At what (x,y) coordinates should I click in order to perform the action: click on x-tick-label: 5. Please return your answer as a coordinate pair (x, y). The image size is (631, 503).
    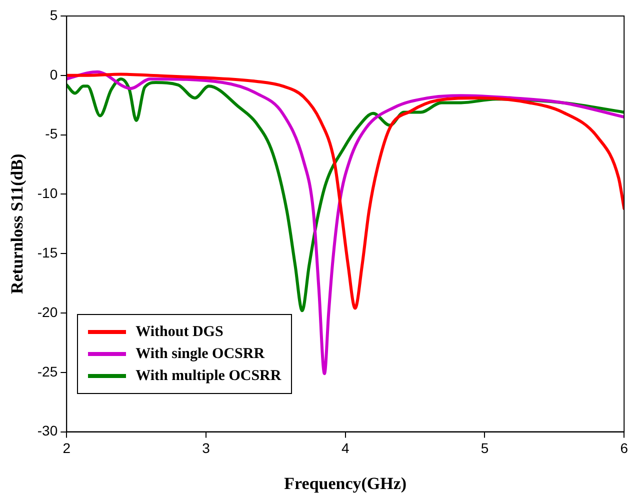
    Looking at the image, I should click on (484, 448).